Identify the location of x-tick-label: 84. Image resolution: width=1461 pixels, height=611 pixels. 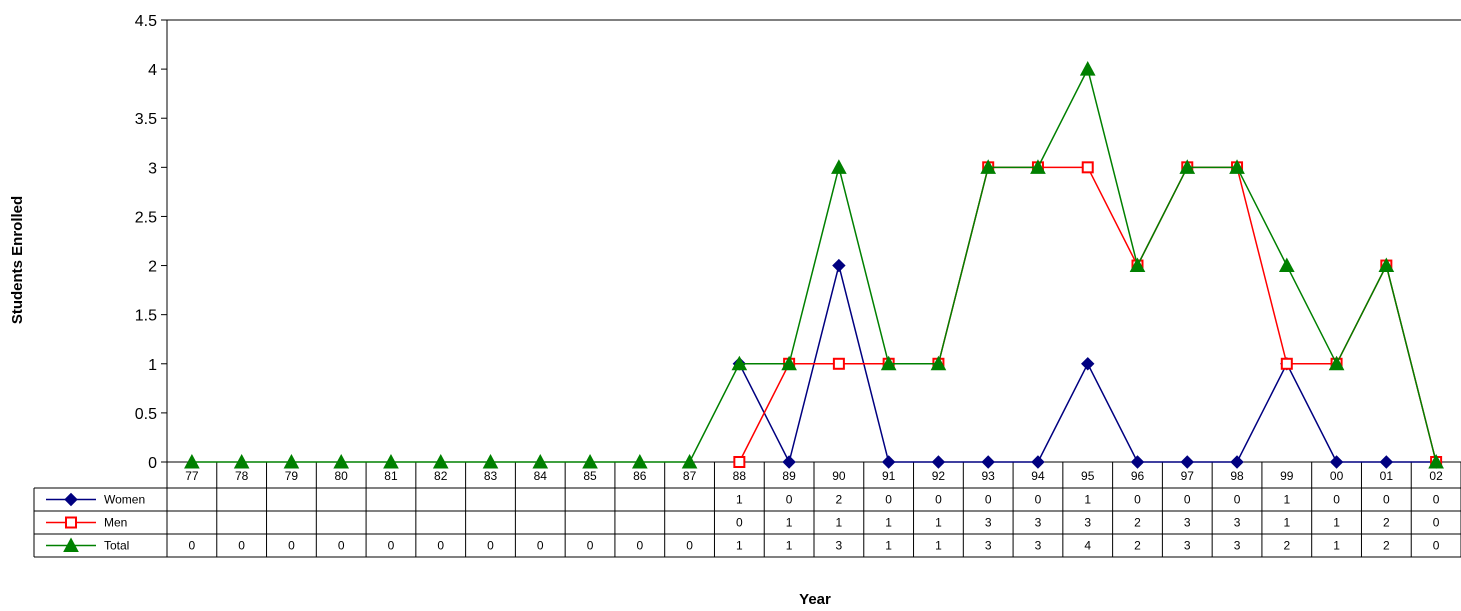
(541, 476).